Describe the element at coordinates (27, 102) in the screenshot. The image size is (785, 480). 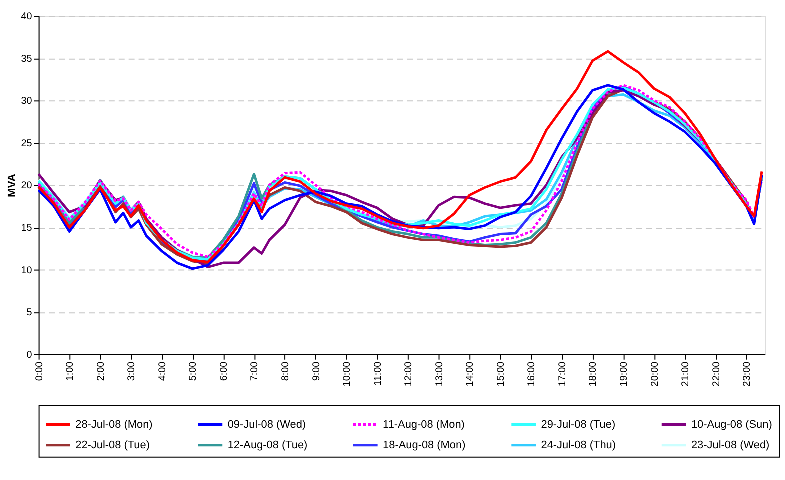
I see `y-tick-label: 30` at that location.